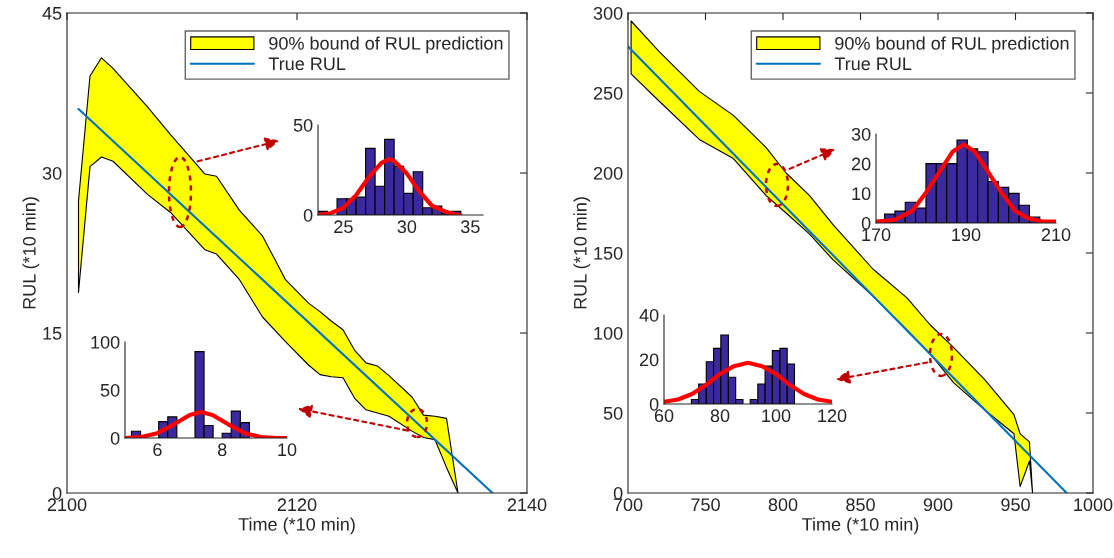  What do you see at coordinates (664, 416) in the screenshot?
I see `x-tick-label: 60` at bounding box center [664, 416].